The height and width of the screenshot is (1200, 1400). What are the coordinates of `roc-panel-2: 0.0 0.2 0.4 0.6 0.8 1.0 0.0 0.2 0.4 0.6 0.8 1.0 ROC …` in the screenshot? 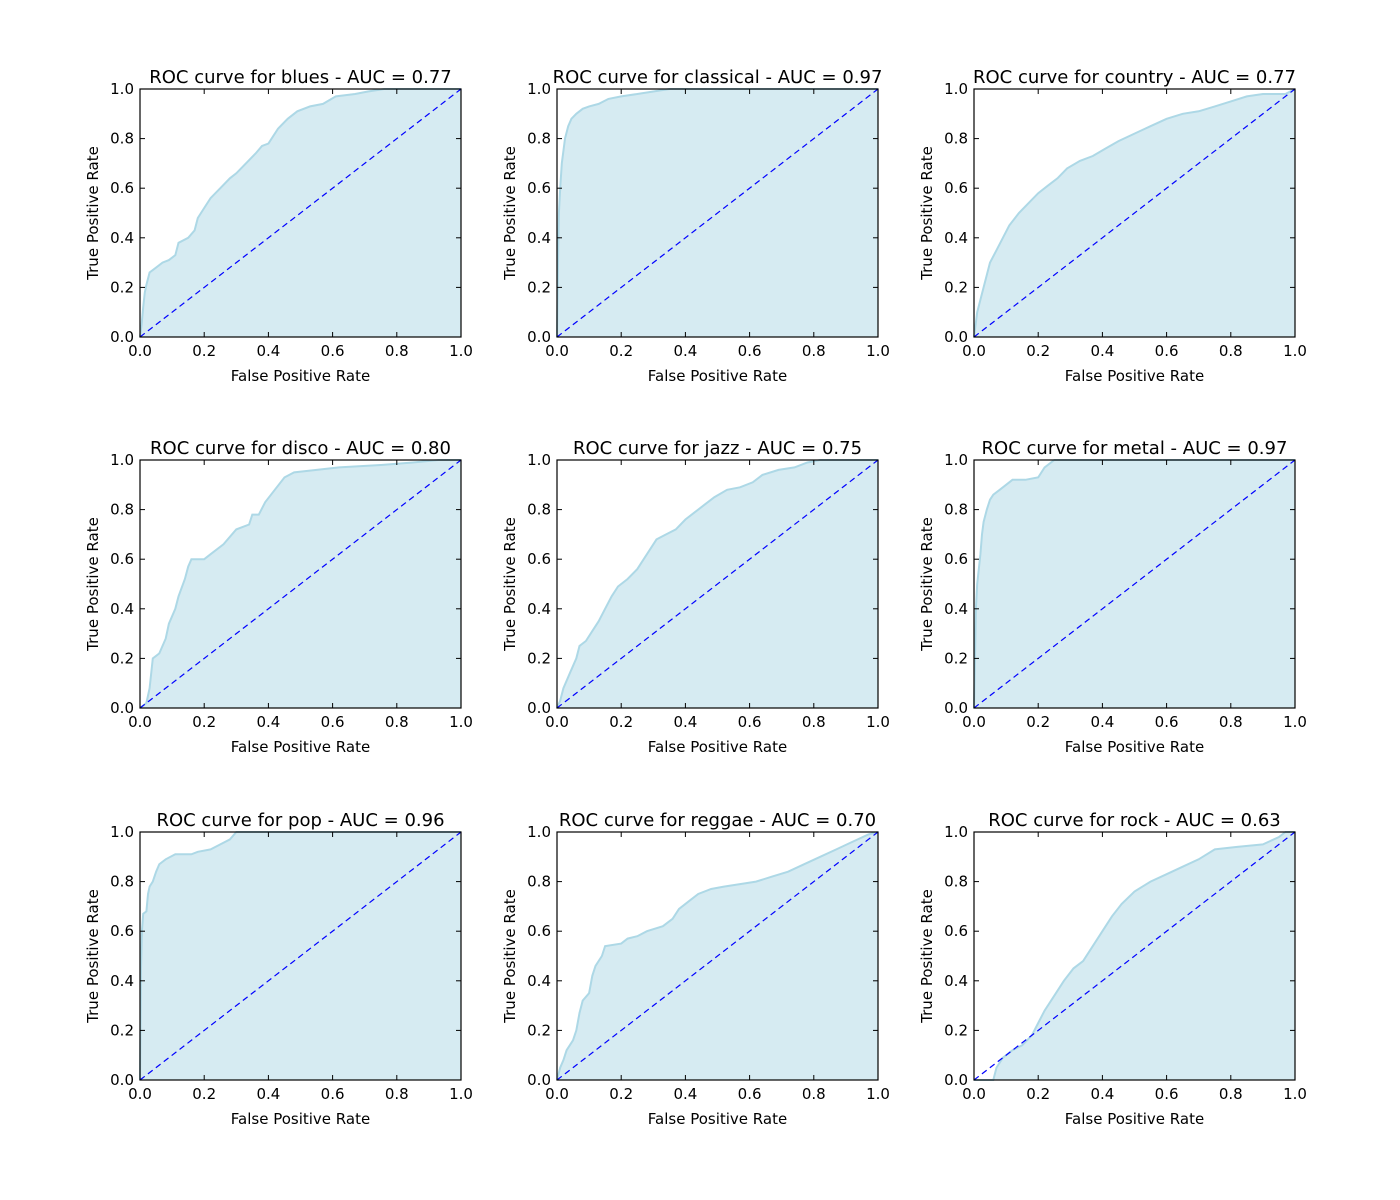 It's located at (1112, 226).